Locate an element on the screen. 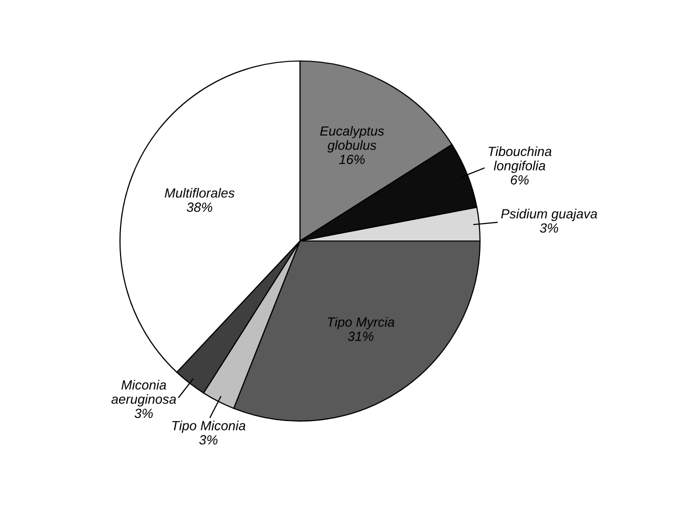 Image resolution: width=685 pixels, height=527 pixels. data-label: 31% is located at coordinates (361, 336).